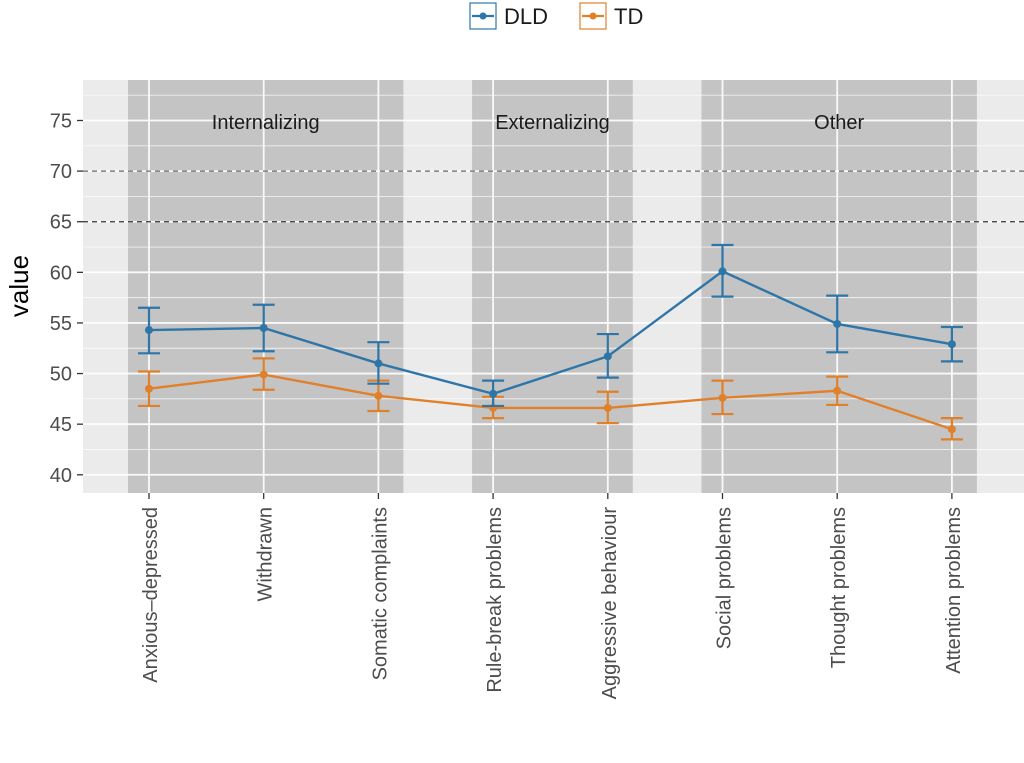 The image size is (1024, 763). Describe the element at coordinates (495, 600) in the screenshot. I see `x-tick-label: Rule-break problems` at that location.